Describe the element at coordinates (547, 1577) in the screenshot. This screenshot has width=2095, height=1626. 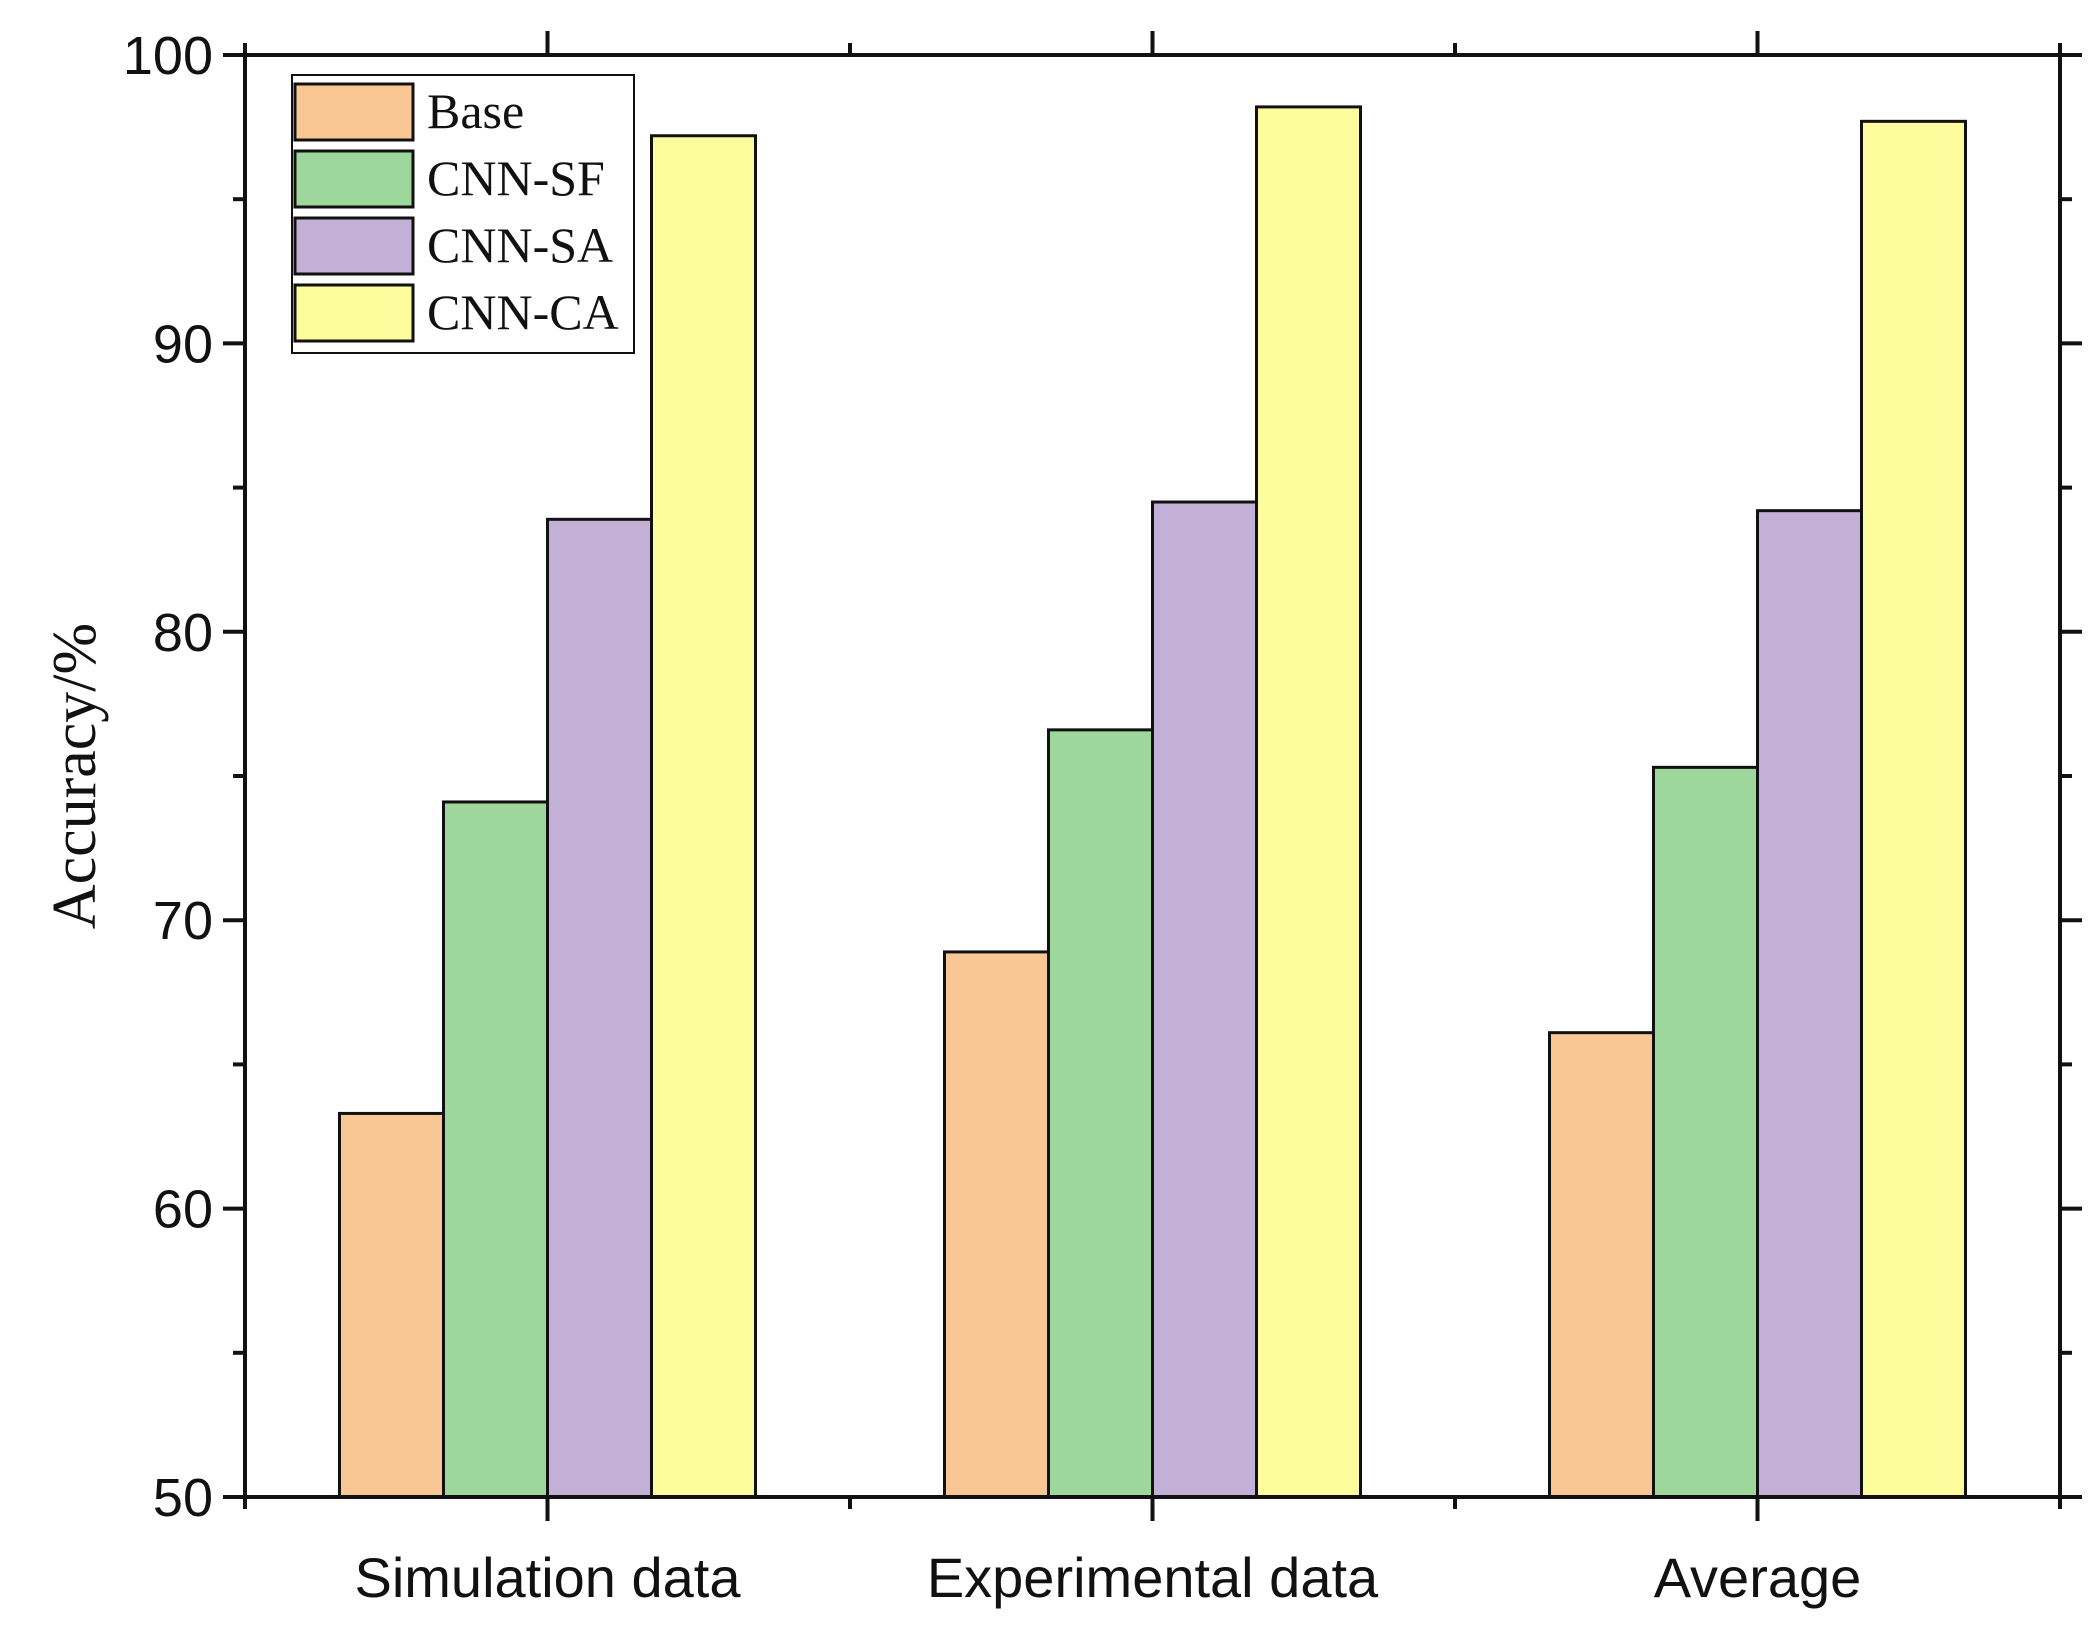
I see `x-category-label: Simulation data` at that location.